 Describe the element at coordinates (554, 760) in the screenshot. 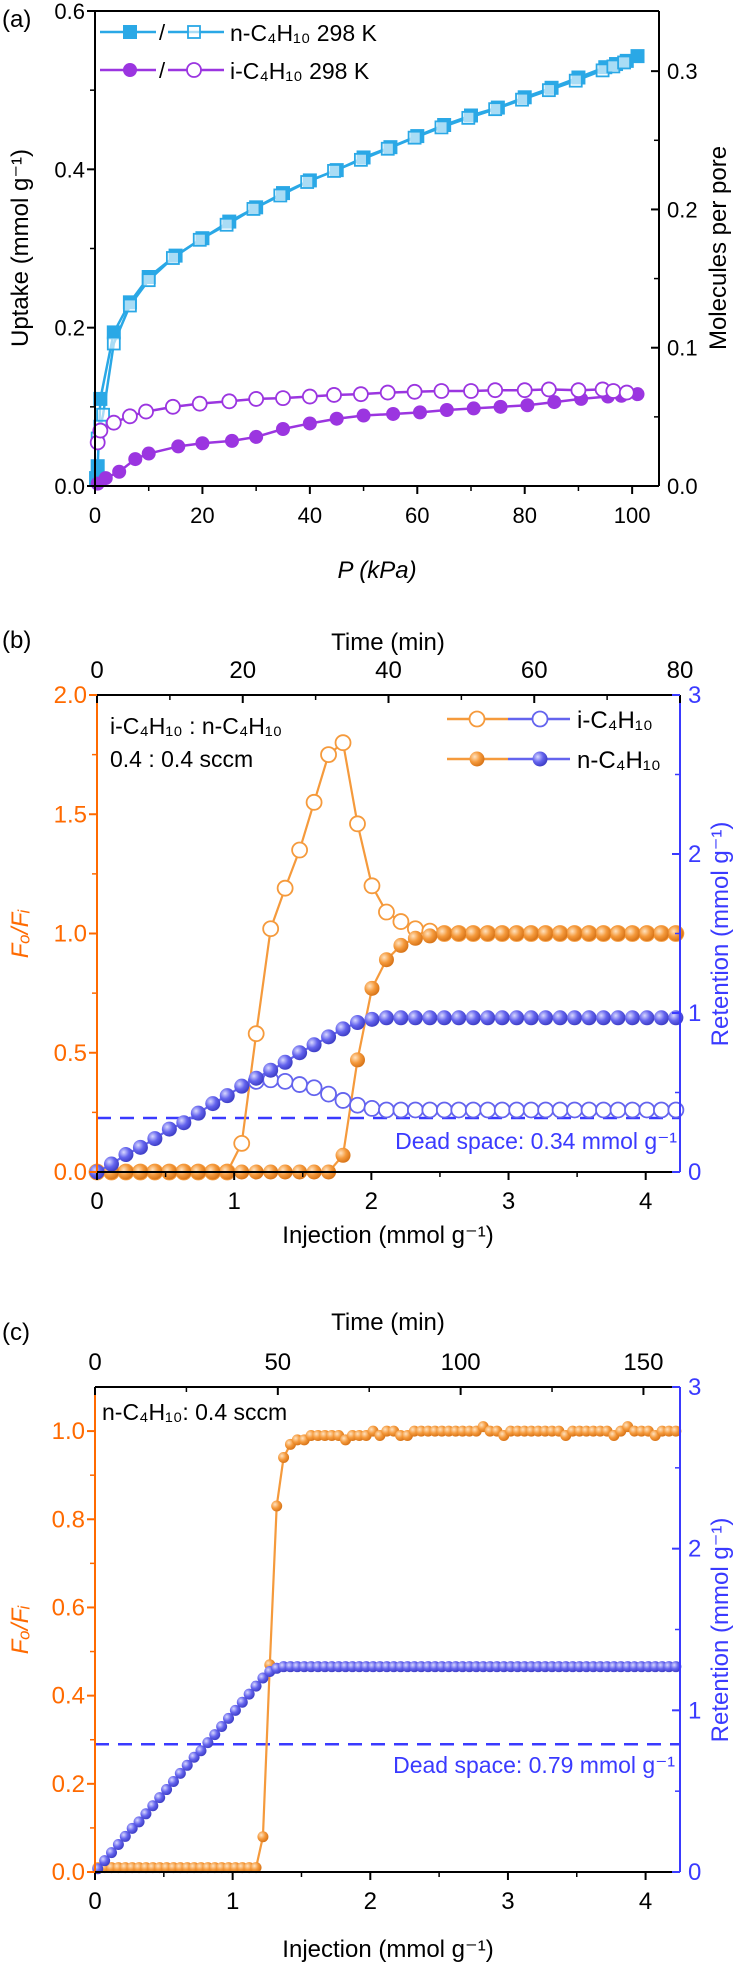

I see `legend-item: n-C₄H₁₀` at that location.